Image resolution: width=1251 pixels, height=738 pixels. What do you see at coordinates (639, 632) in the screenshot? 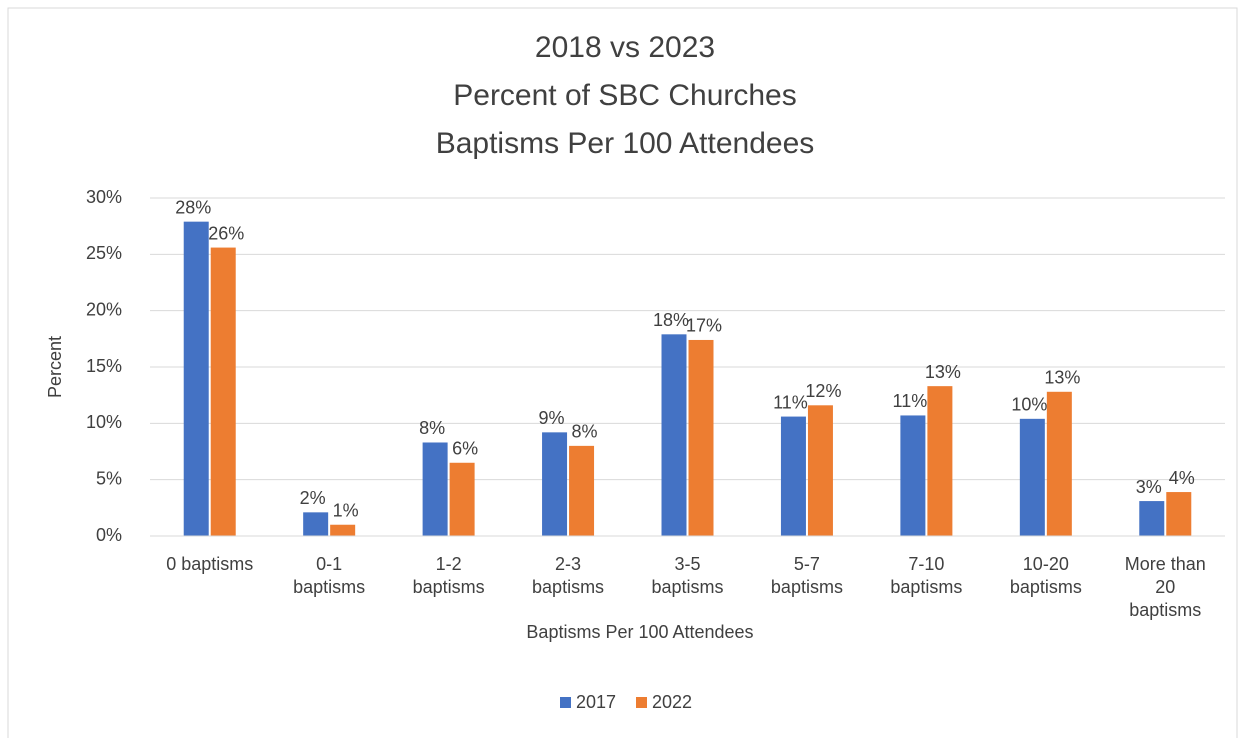
I see `x-axis-label: Baptisms Per 100 Attendees` at bounding box center [639, 632].